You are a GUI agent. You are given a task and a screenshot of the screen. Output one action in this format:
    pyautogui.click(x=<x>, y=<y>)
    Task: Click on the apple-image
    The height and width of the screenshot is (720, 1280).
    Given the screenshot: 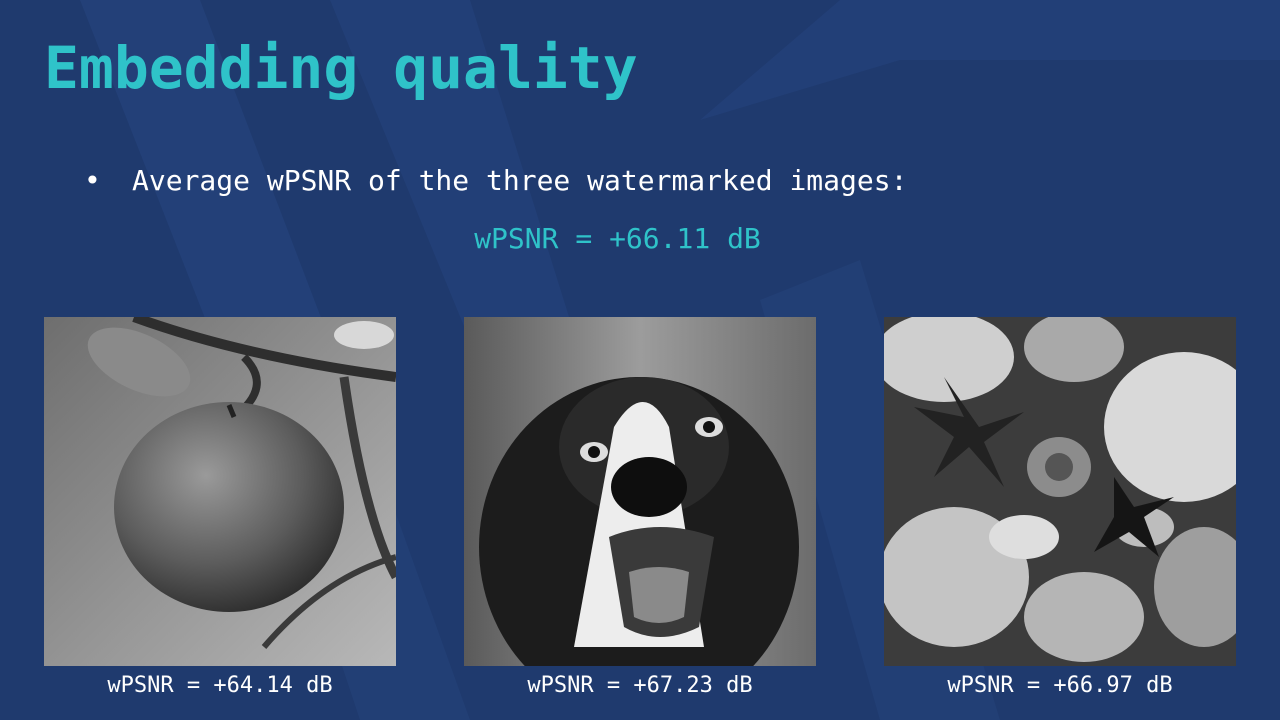 What is the action you would take?
    pyautogui.click(x=220, y=491)
    